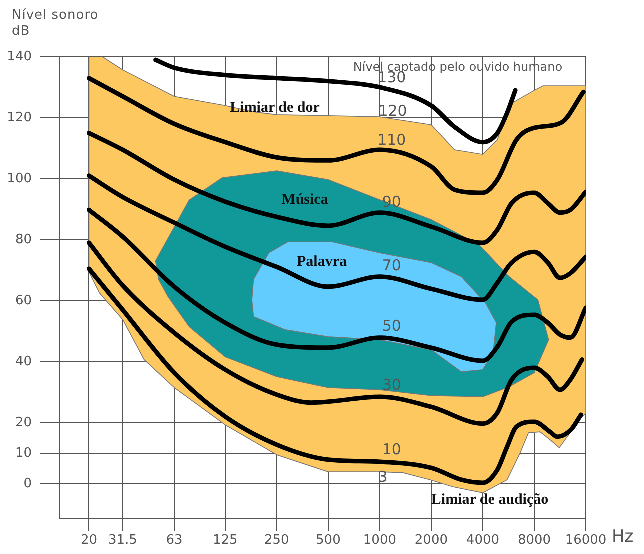  I want to click on y-tick-label: 20, so click(23, 422).